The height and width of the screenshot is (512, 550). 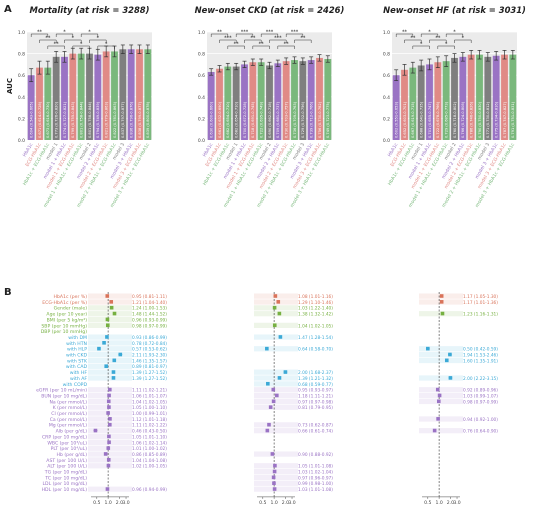 What do you see at coordinates (455, 119) in the screenshot?
I see `bar-value-label: 0.760 (0.718-0.802)` at bounding box center [455, 119].